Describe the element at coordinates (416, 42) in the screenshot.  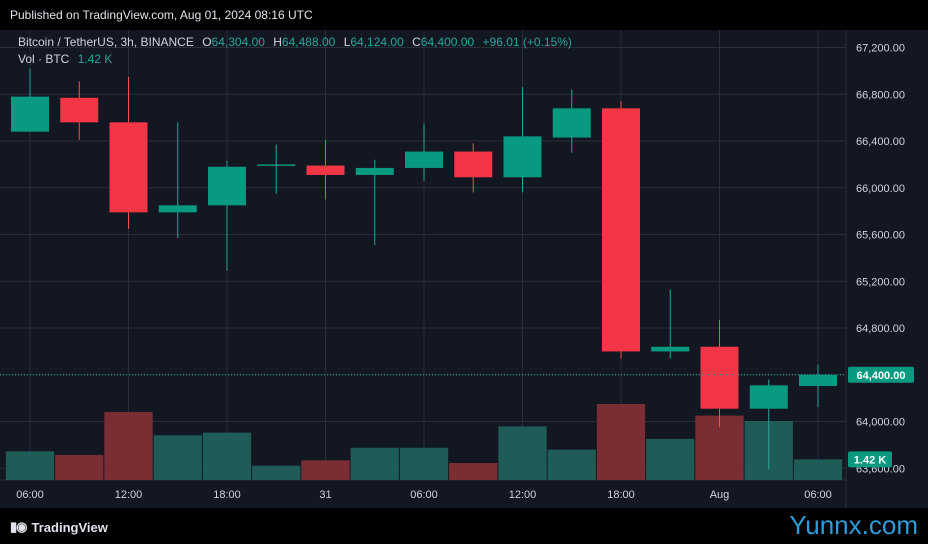
I see `legend-close-label: C` at that location.